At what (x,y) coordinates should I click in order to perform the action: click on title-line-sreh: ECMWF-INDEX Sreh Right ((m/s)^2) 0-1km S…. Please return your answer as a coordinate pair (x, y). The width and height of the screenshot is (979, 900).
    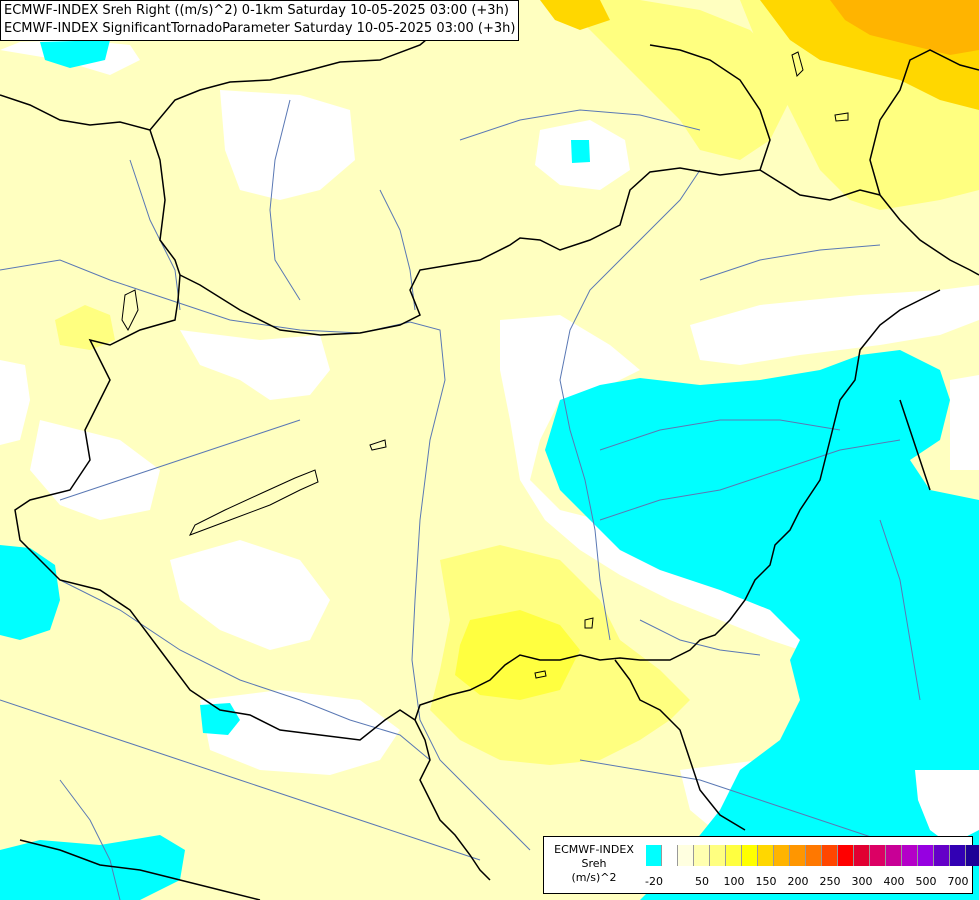
    Looking at the image, I should click on (256, 10).